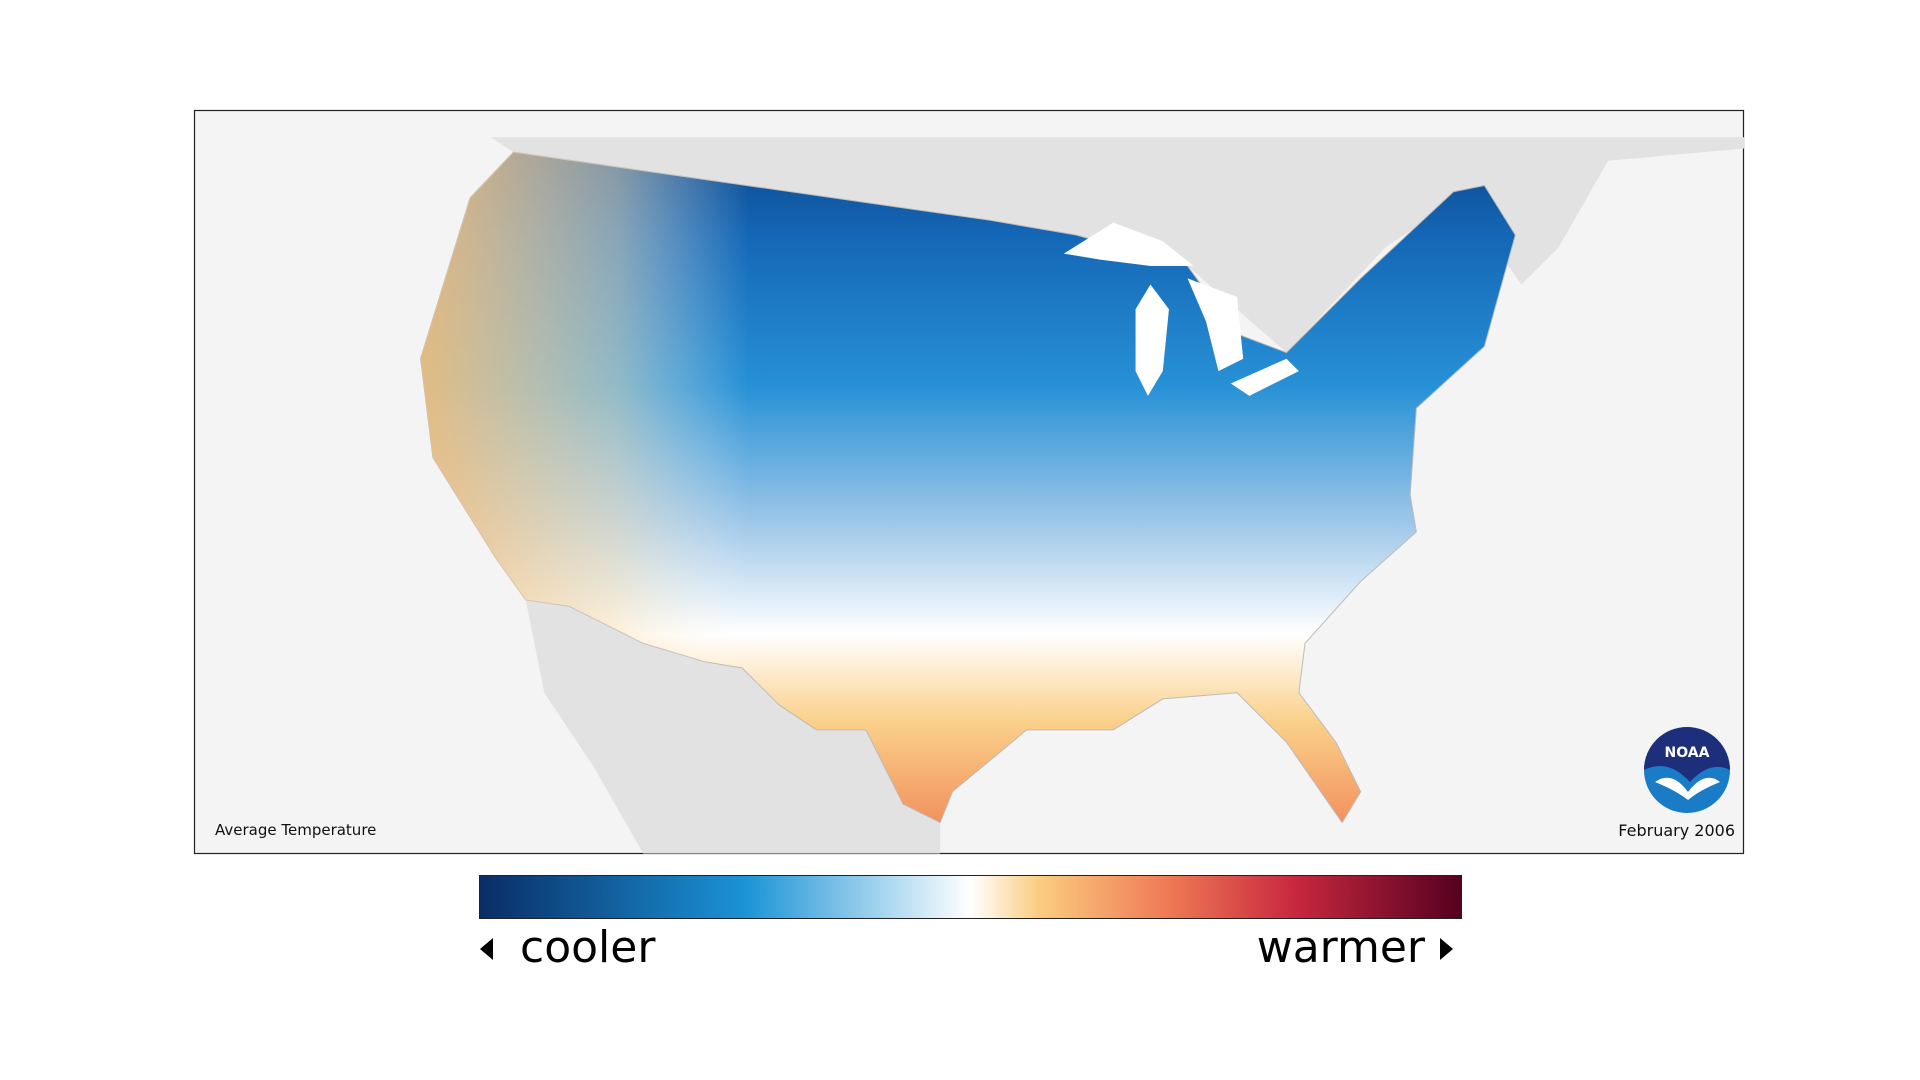 The image size is (1920, 1080). What do you see at coordinates (588, 947) in the screenshot?
I see `low-label: cooler` at bounding box center [588, 947].